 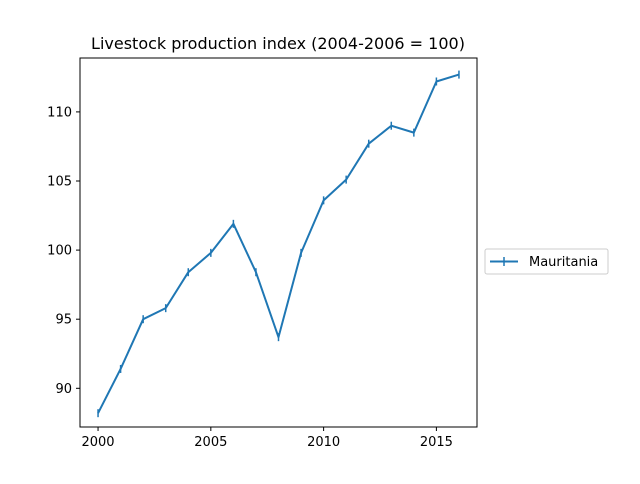 I want to click on y-tick-label: 105, so click(x=59, y=182).